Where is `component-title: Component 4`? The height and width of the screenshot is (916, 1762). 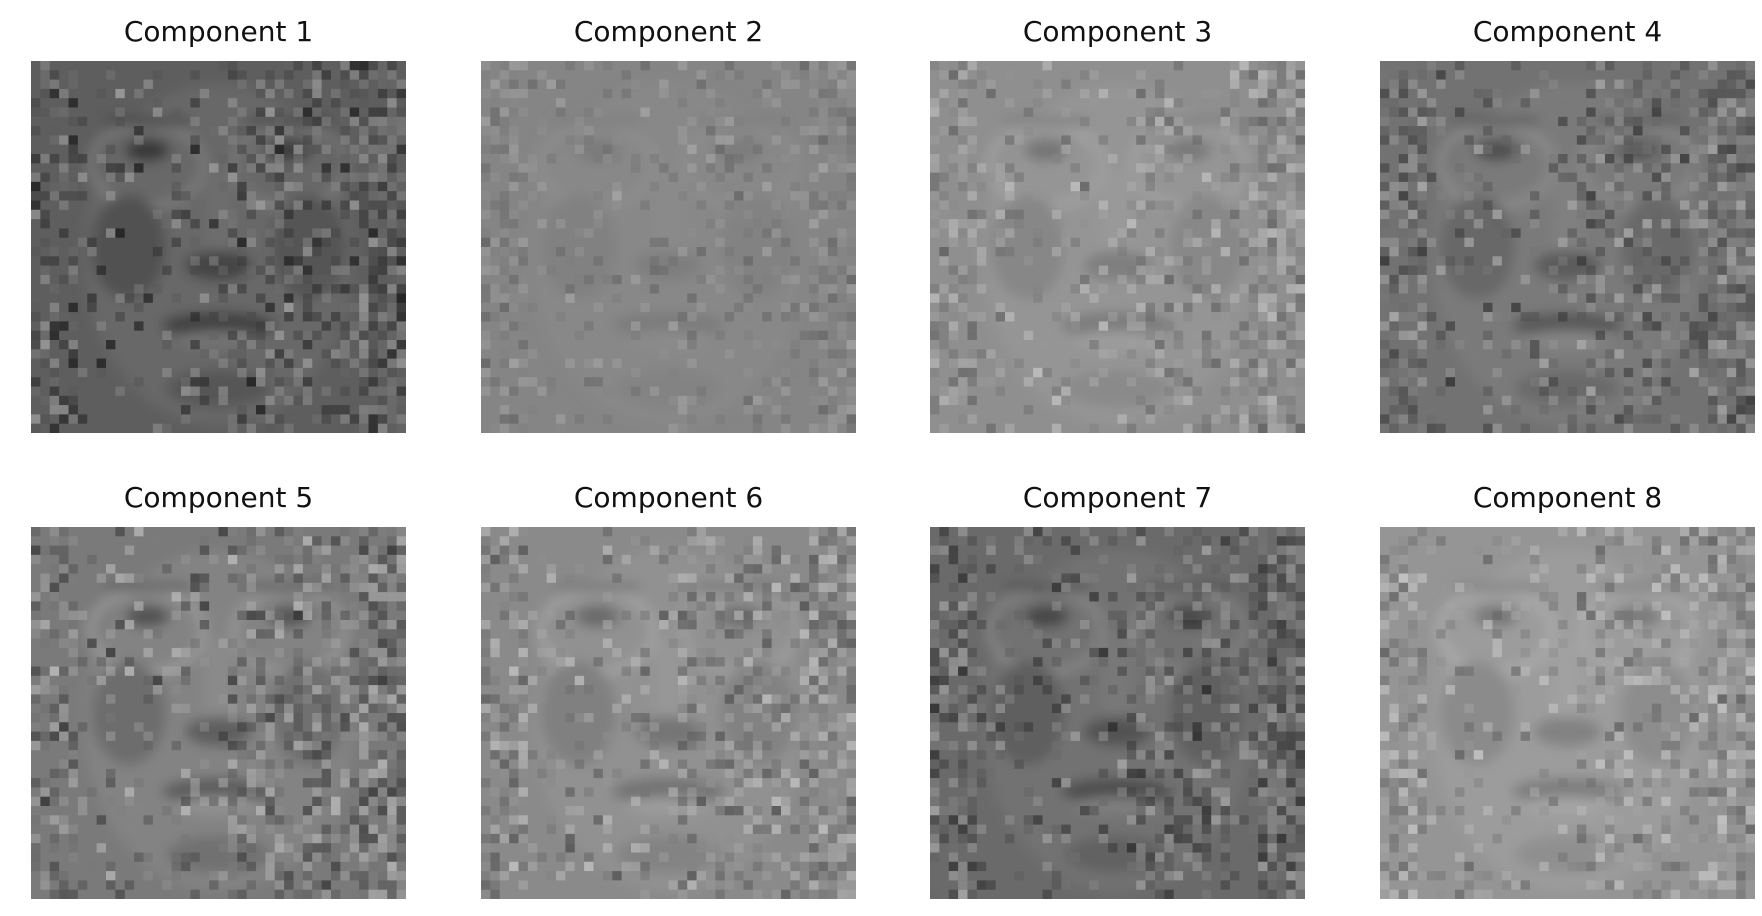 component-title: Component 4 is located at coordinates (1567, 31).